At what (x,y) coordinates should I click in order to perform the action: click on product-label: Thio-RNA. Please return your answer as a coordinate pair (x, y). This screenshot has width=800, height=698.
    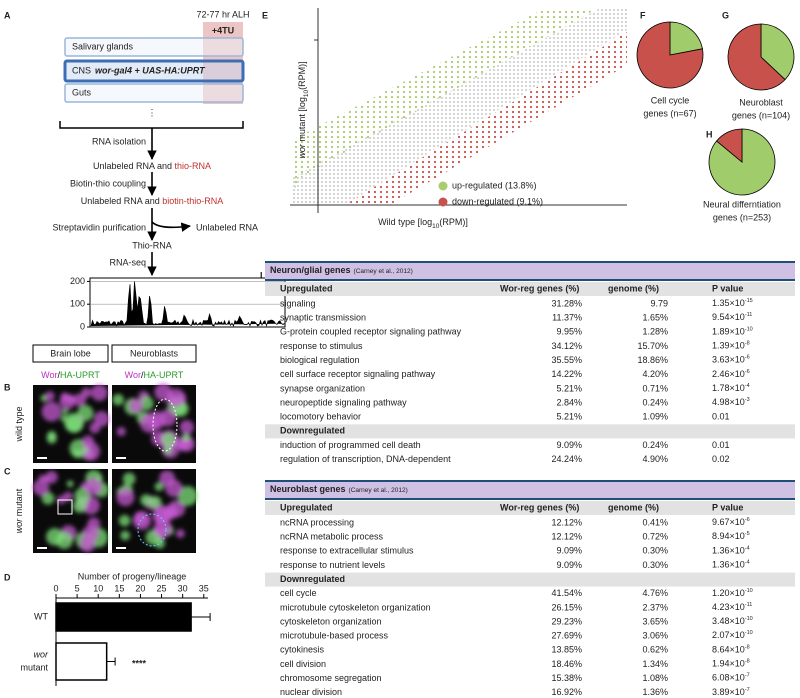
    Looking at the image, I should click on (152, 245).